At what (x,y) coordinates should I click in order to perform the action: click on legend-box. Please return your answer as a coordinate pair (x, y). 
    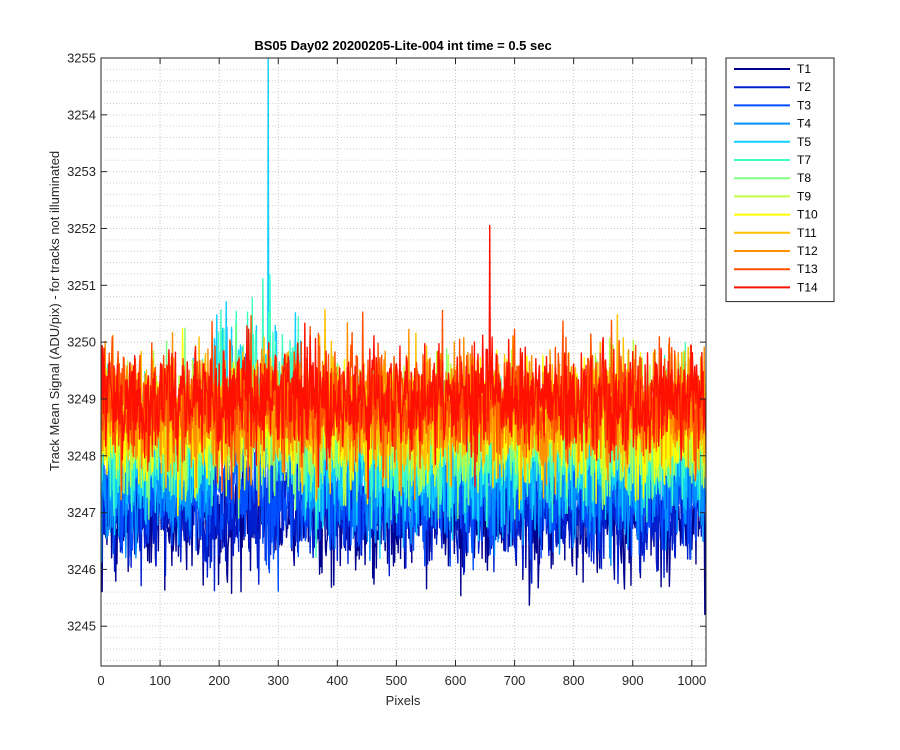
    Looking at the image, I should click on (780, 180).